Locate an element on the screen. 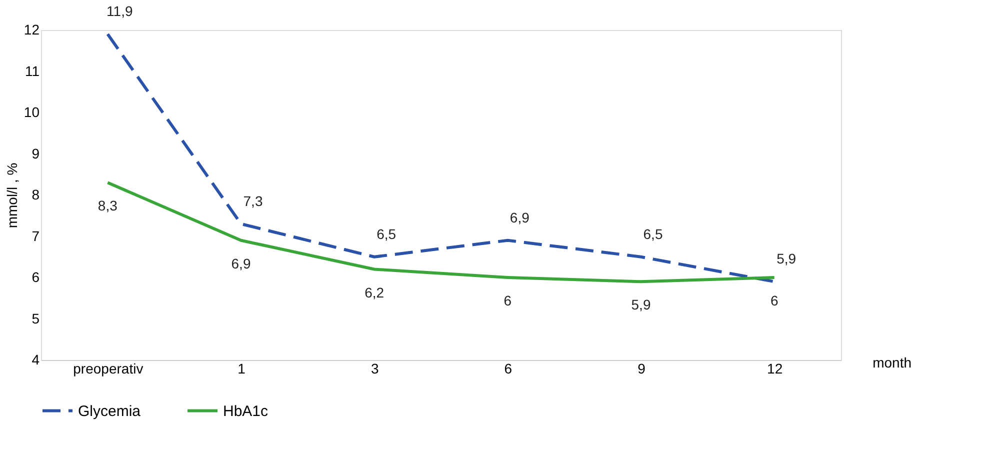 The image size is (989, 476). data-label: 6,2 is located at coordinates (374, 292).